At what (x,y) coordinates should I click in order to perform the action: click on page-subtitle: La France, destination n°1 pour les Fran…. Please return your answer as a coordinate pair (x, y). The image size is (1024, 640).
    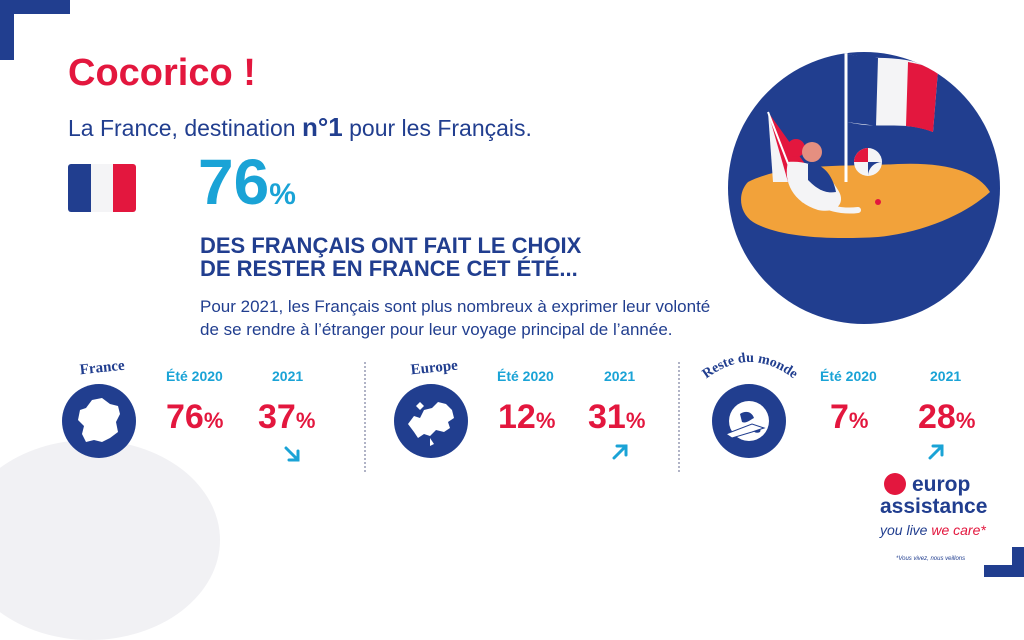
    Looking at the image, I should click on (300, 127).